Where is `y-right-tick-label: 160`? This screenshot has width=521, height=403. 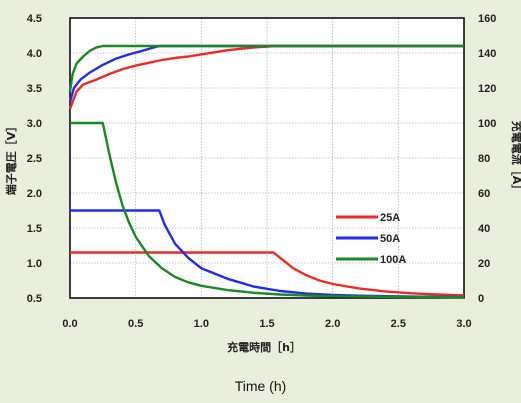
y-right-tick-label: 160 is located at coordinates (487, 19).